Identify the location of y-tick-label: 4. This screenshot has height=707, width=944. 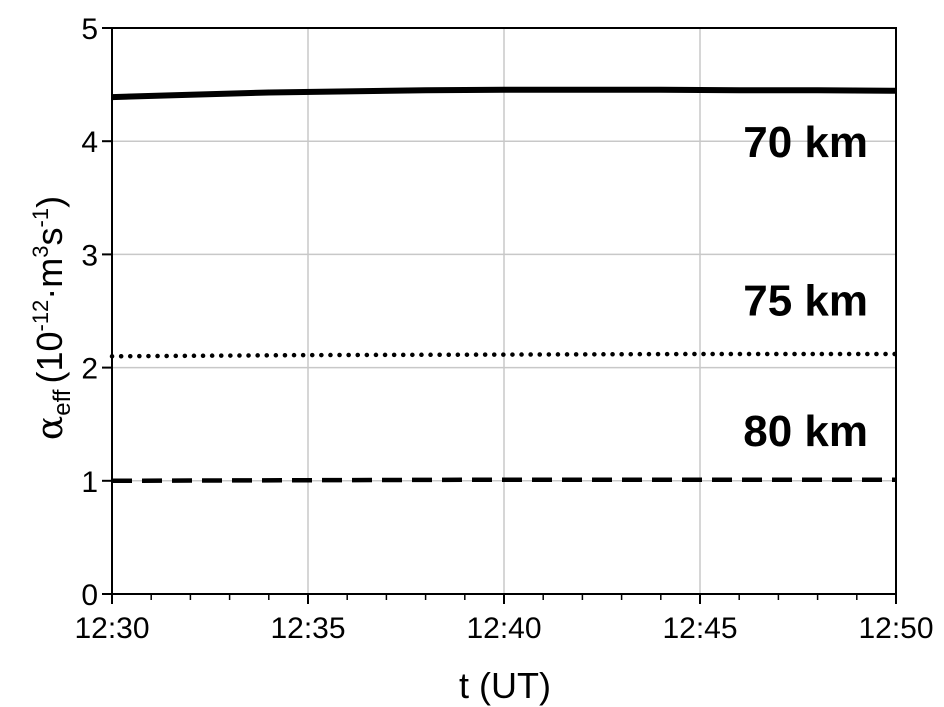
(89, 142).